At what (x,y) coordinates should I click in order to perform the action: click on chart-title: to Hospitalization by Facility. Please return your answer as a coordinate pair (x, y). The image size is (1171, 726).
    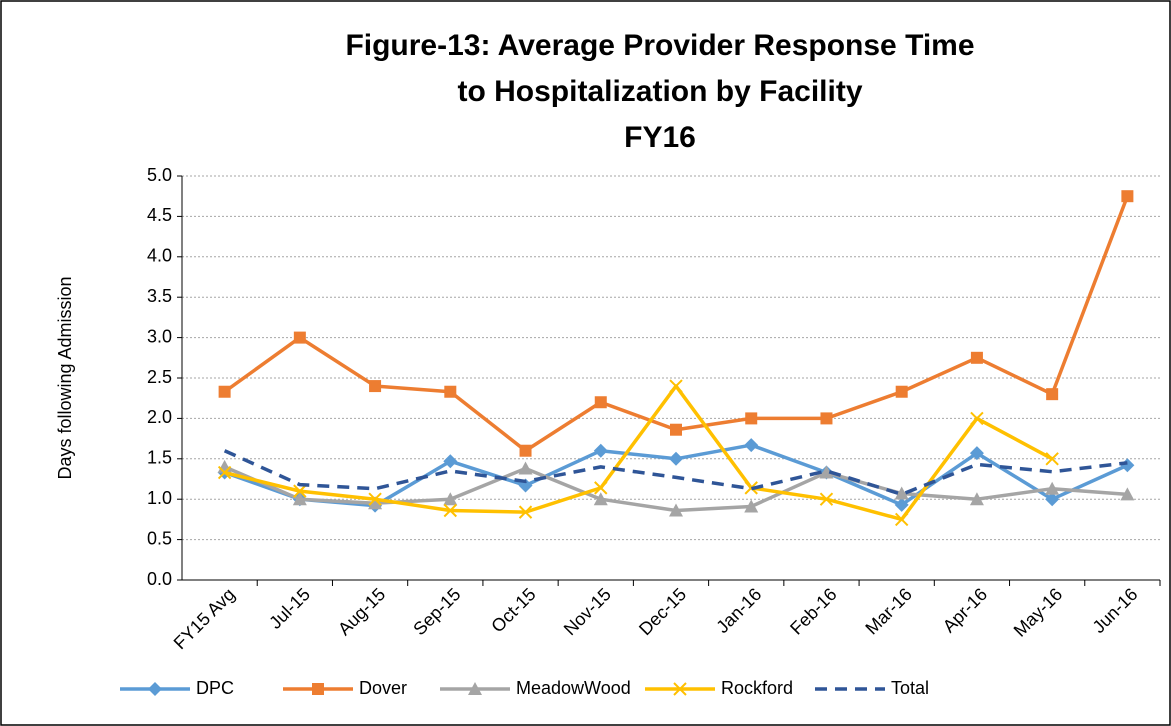
    Looking at the image, I should click on (659, 91).